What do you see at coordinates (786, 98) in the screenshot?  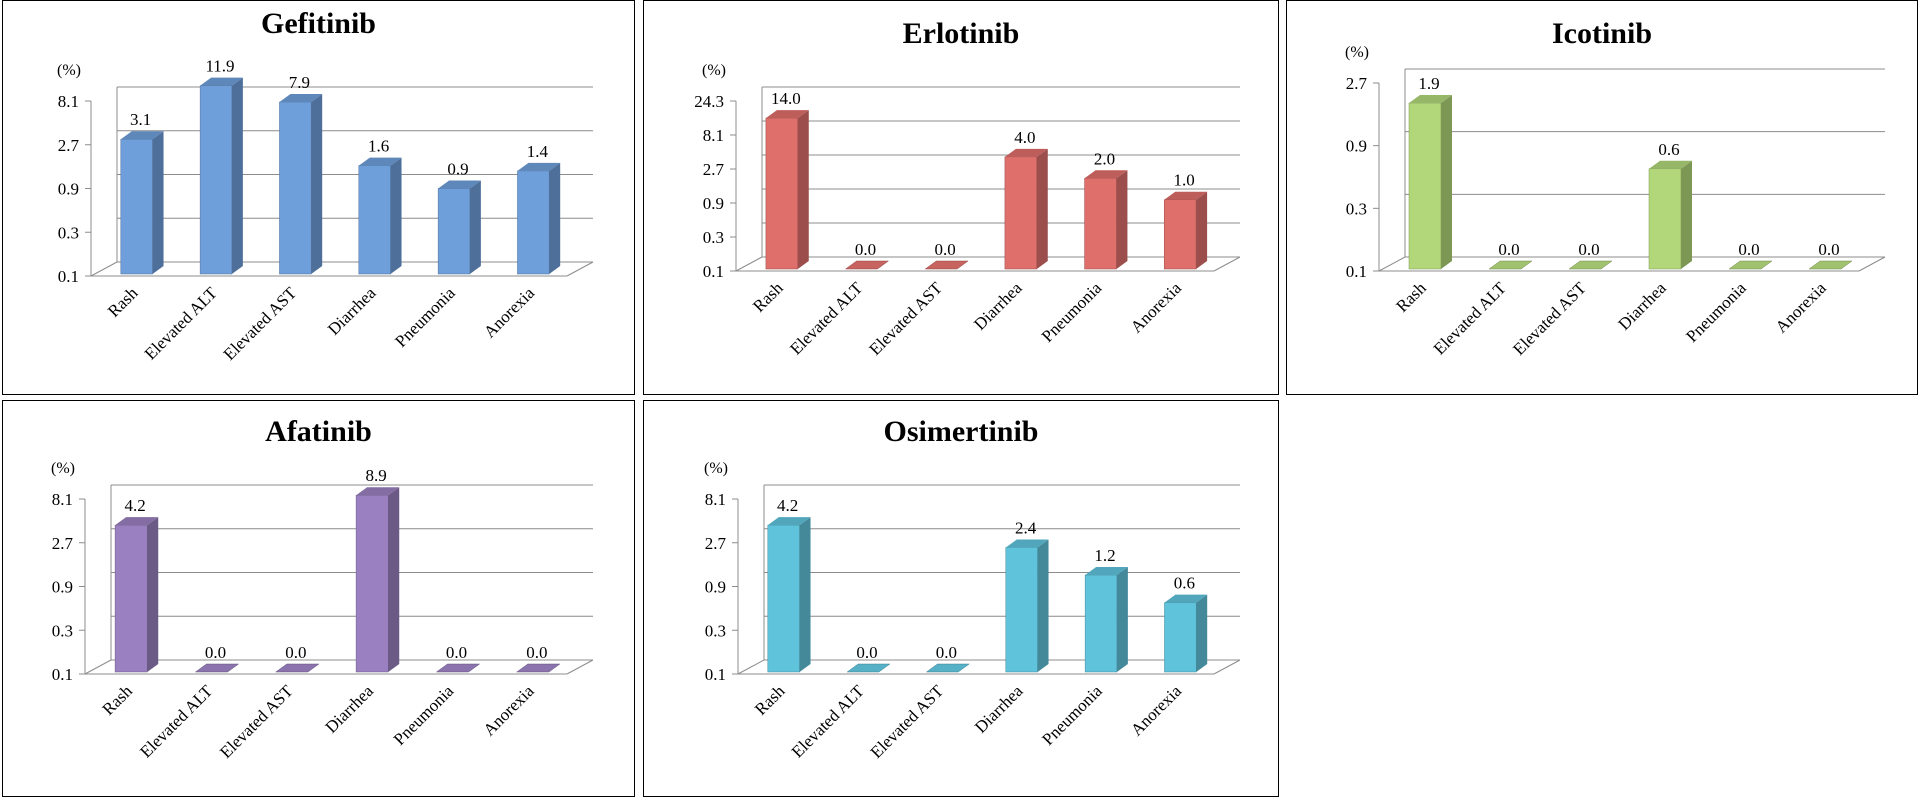 I see `data-label: 14.0` at bounding box center [786, 98].